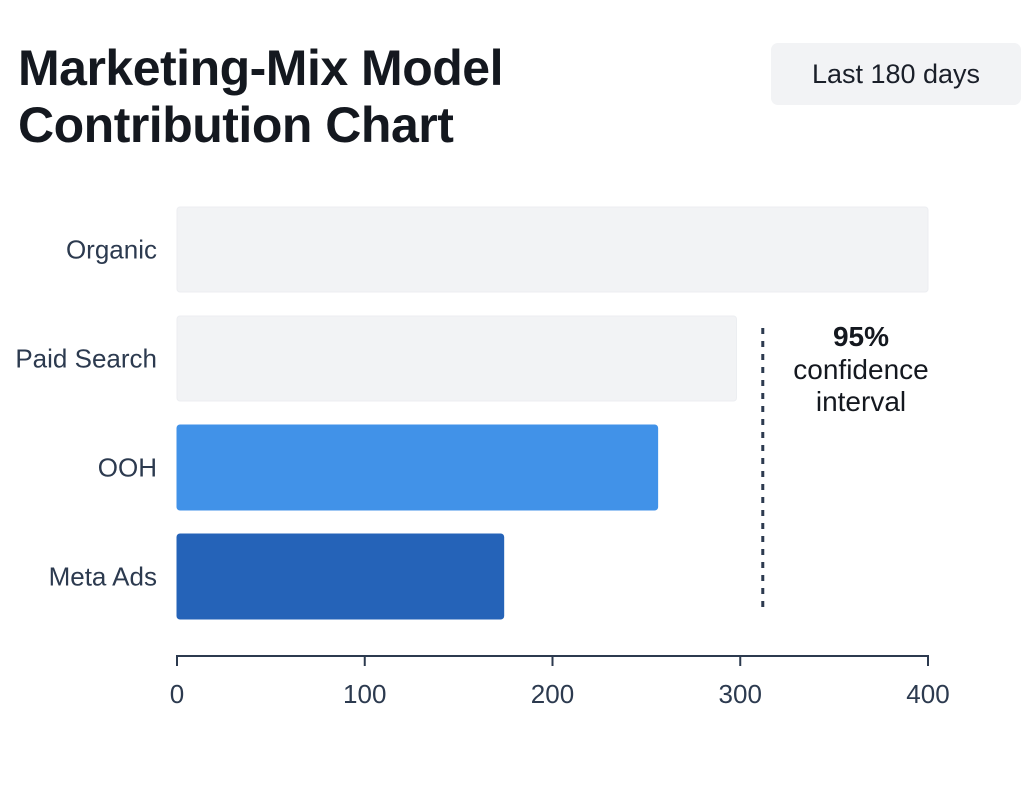 This screenshot has height=798, width=1024. What do you see at coordinates (552, 249) in the screenshot?
I see `bar-organic` at bounding box center [552, 249].